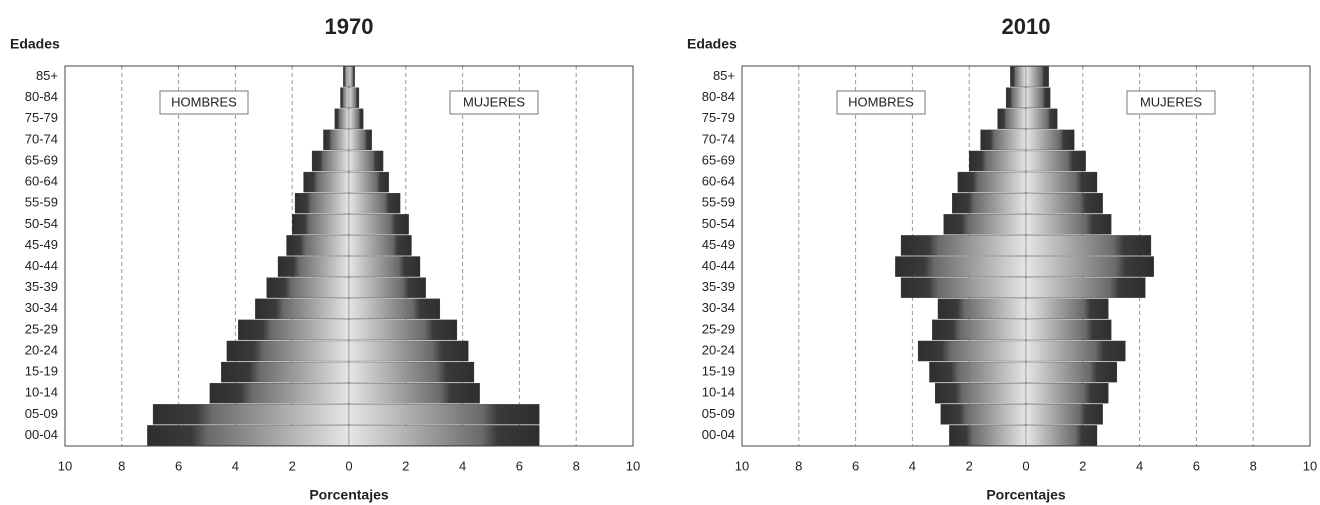 Image resolution: width=1320 pixels, height=505 pixels. Describe the element at coordinates (348, 465) in the screenshot. I see `x-tick-label: 0` at that location.